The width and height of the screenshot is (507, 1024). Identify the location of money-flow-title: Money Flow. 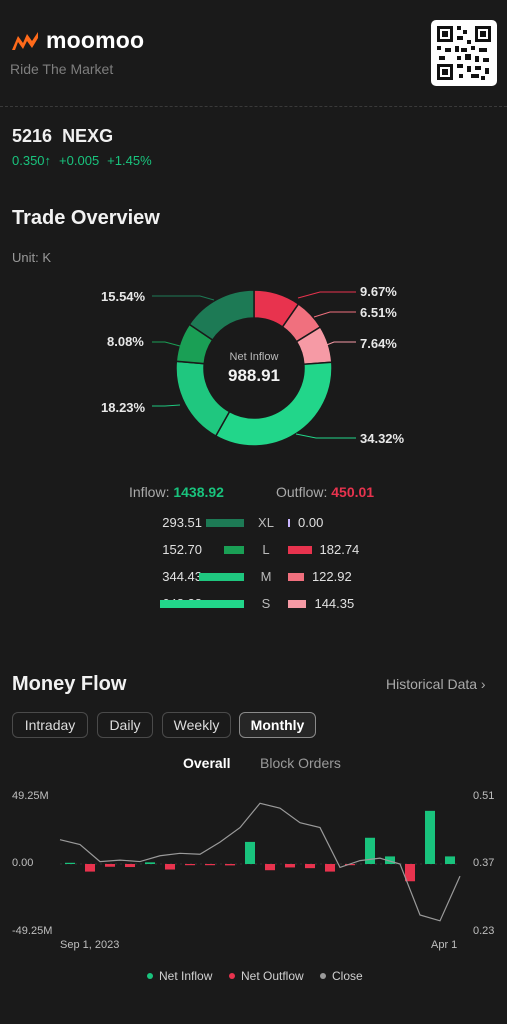
(69, 684).